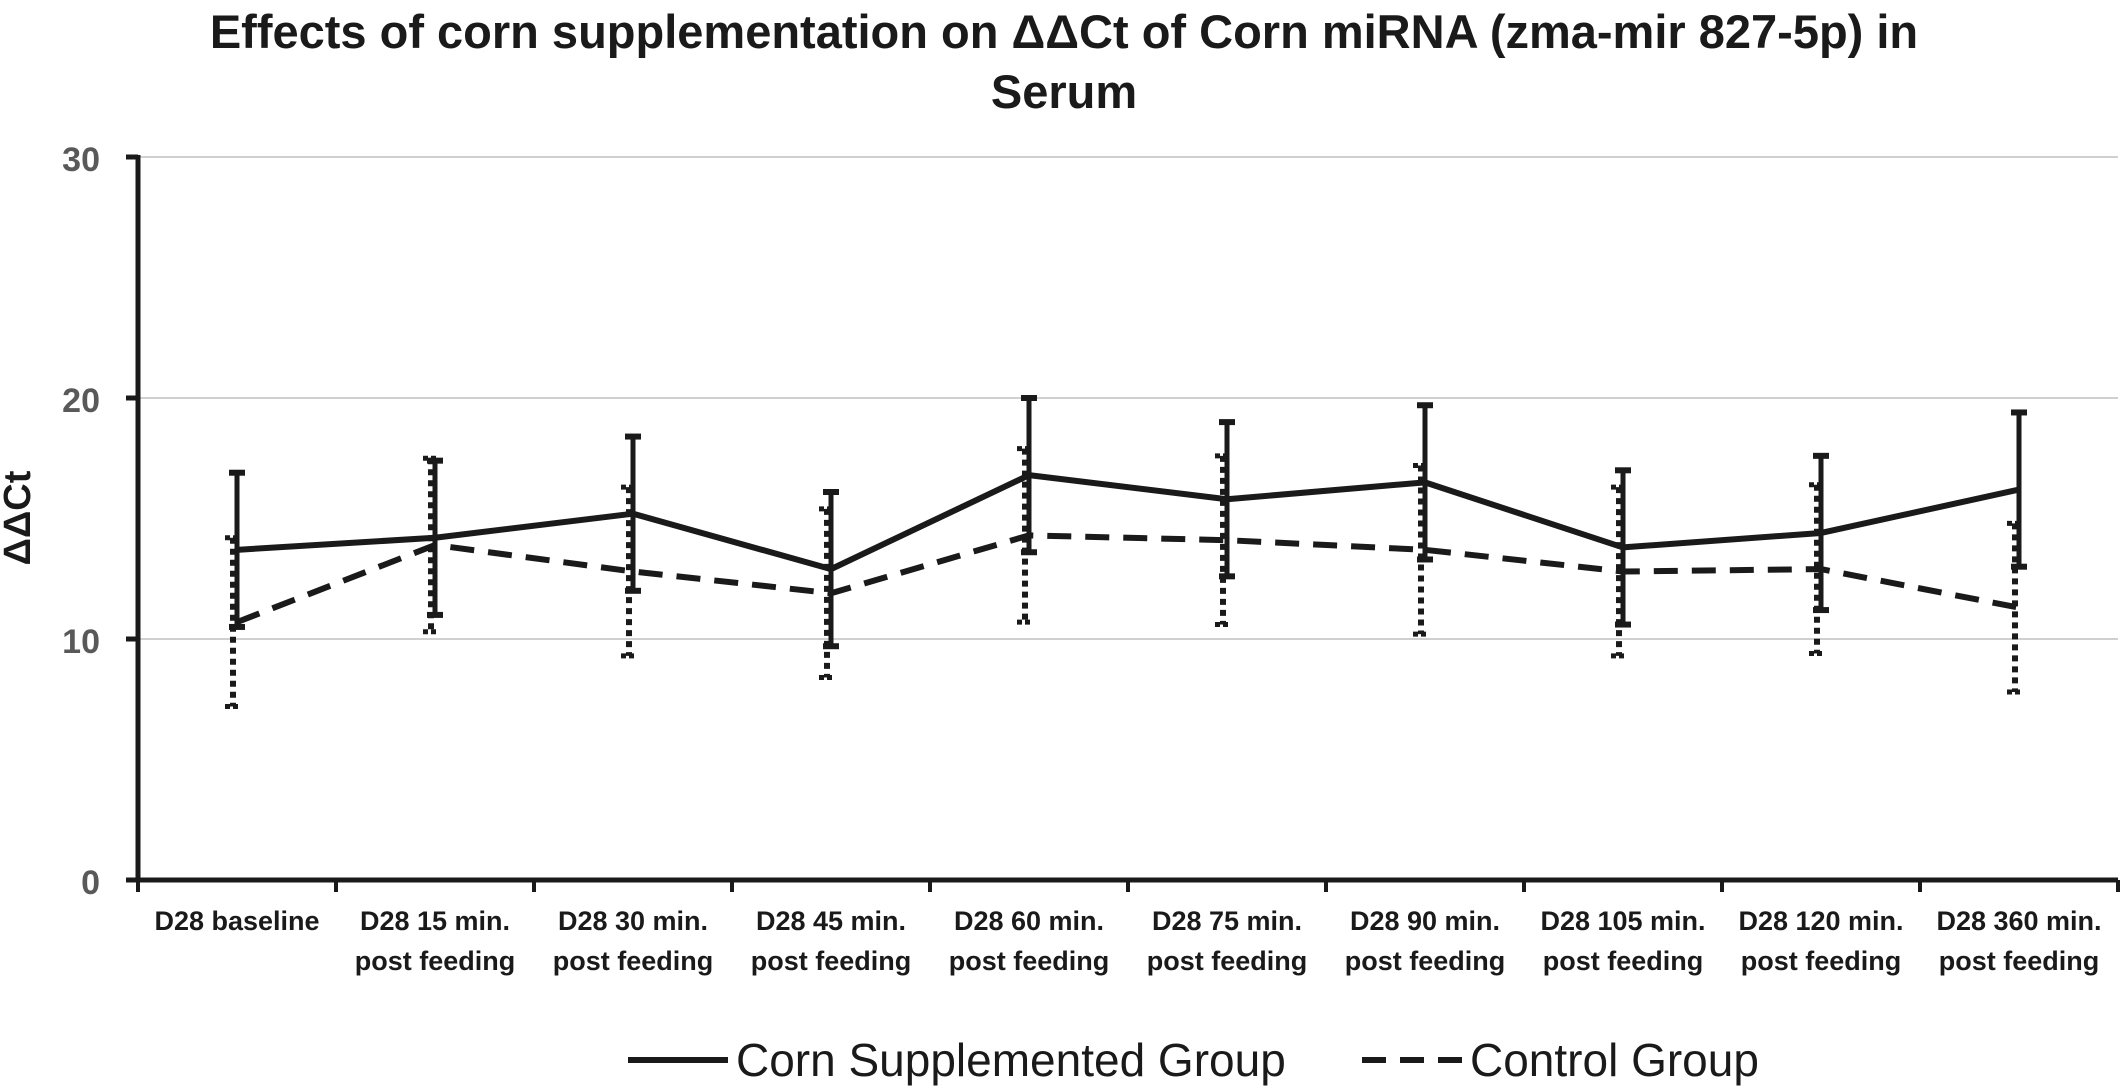  I want to click on control-group-line, so click(1127, 578).